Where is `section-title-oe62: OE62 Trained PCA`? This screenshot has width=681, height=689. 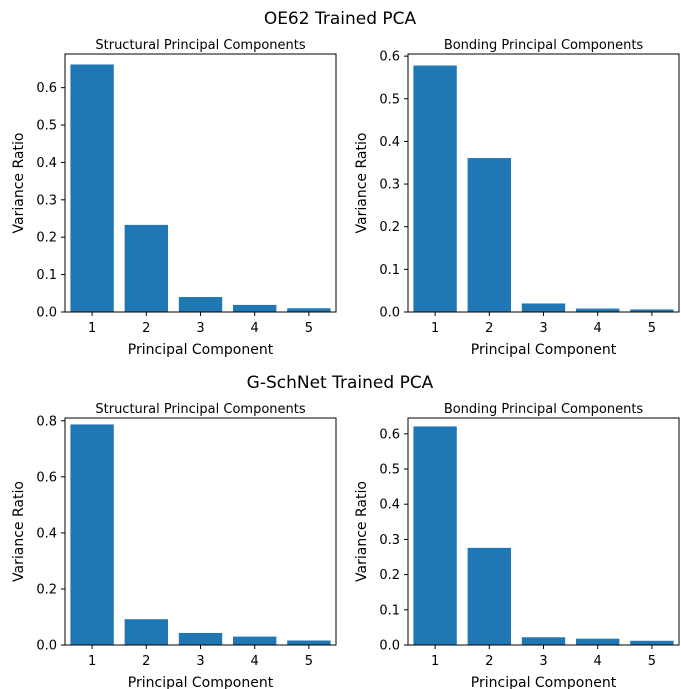
section-title-oe62: OE62 Trained PCA is located at coordinates (340, 19).